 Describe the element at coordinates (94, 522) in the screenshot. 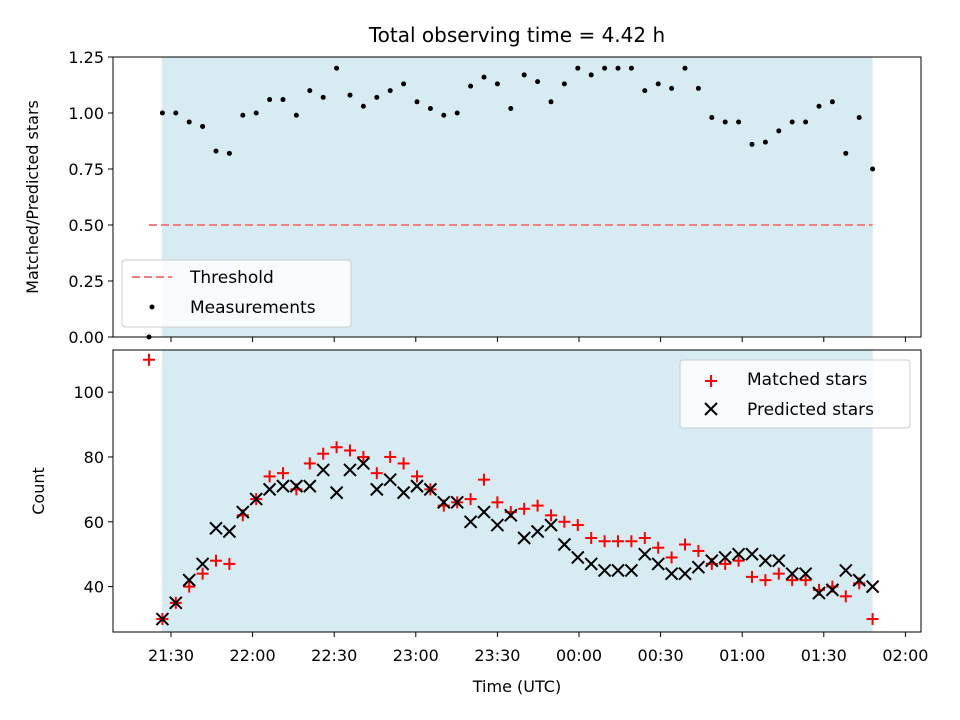

I see `count-y-tick-label: 60` at that location.